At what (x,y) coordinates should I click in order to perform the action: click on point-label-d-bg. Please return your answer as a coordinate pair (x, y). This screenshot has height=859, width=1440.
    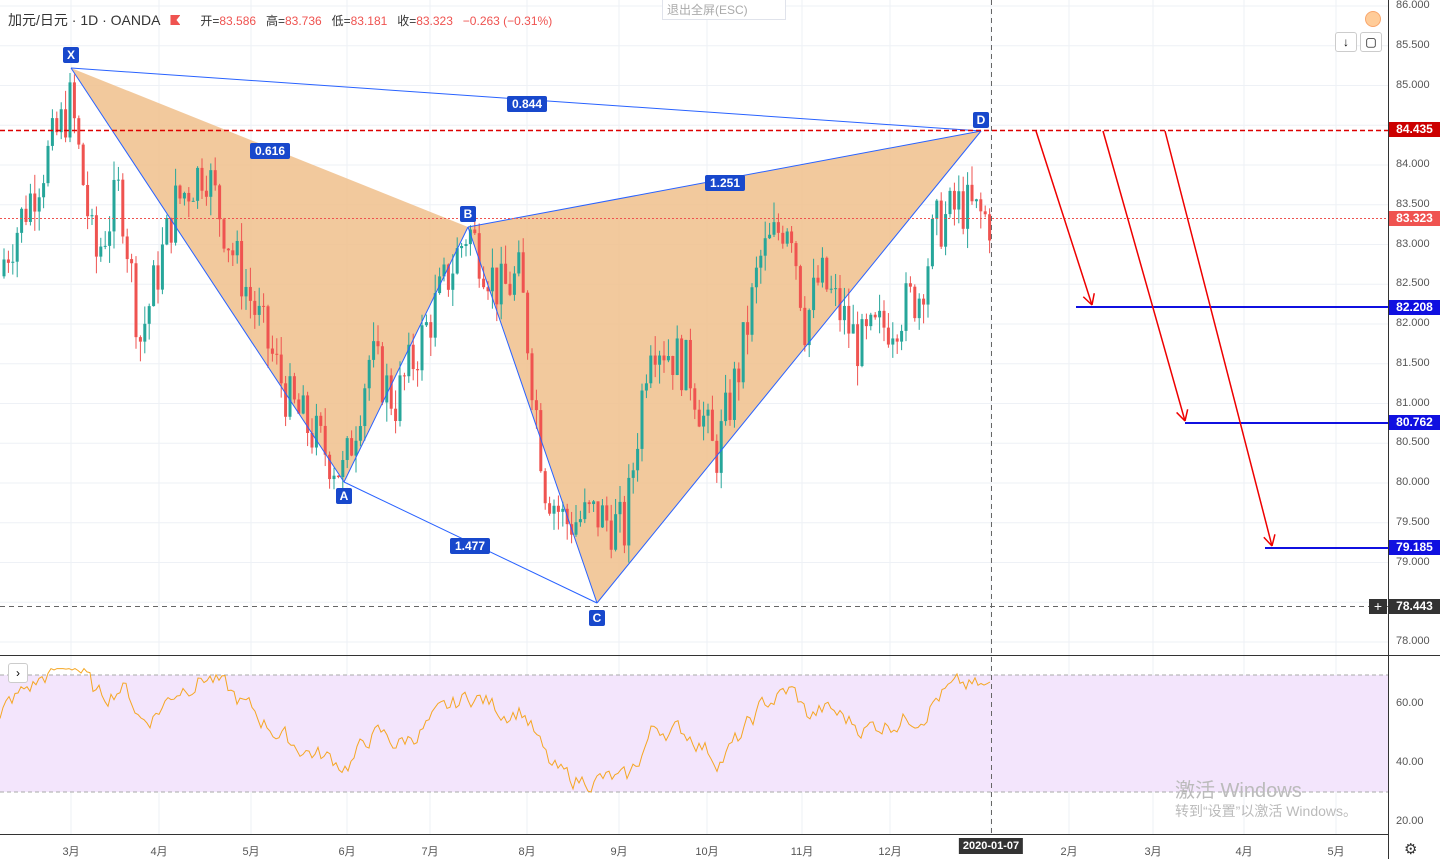
    Looking at the image, I should click on (981, 120).